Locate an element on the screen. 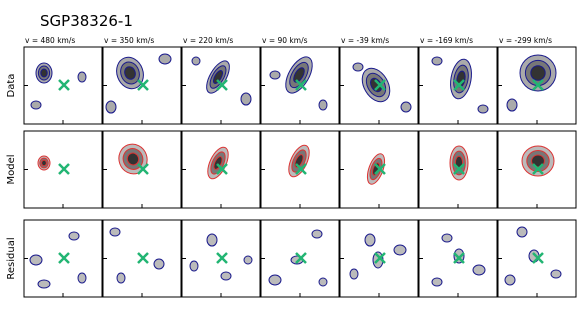 This screenshot has width=582, height=311. column-label: v = -39 km/s is located at coordinates (365, 40).